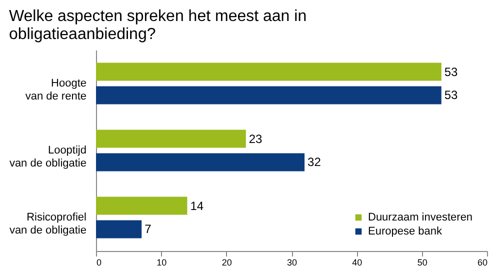 This screenshot has height=271, width=500. I want to click on data-label: 14, so click(197, 205).